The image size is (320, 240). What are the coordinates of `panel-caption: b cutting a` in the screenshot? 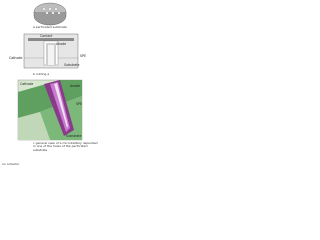 It's located at (41, 74).